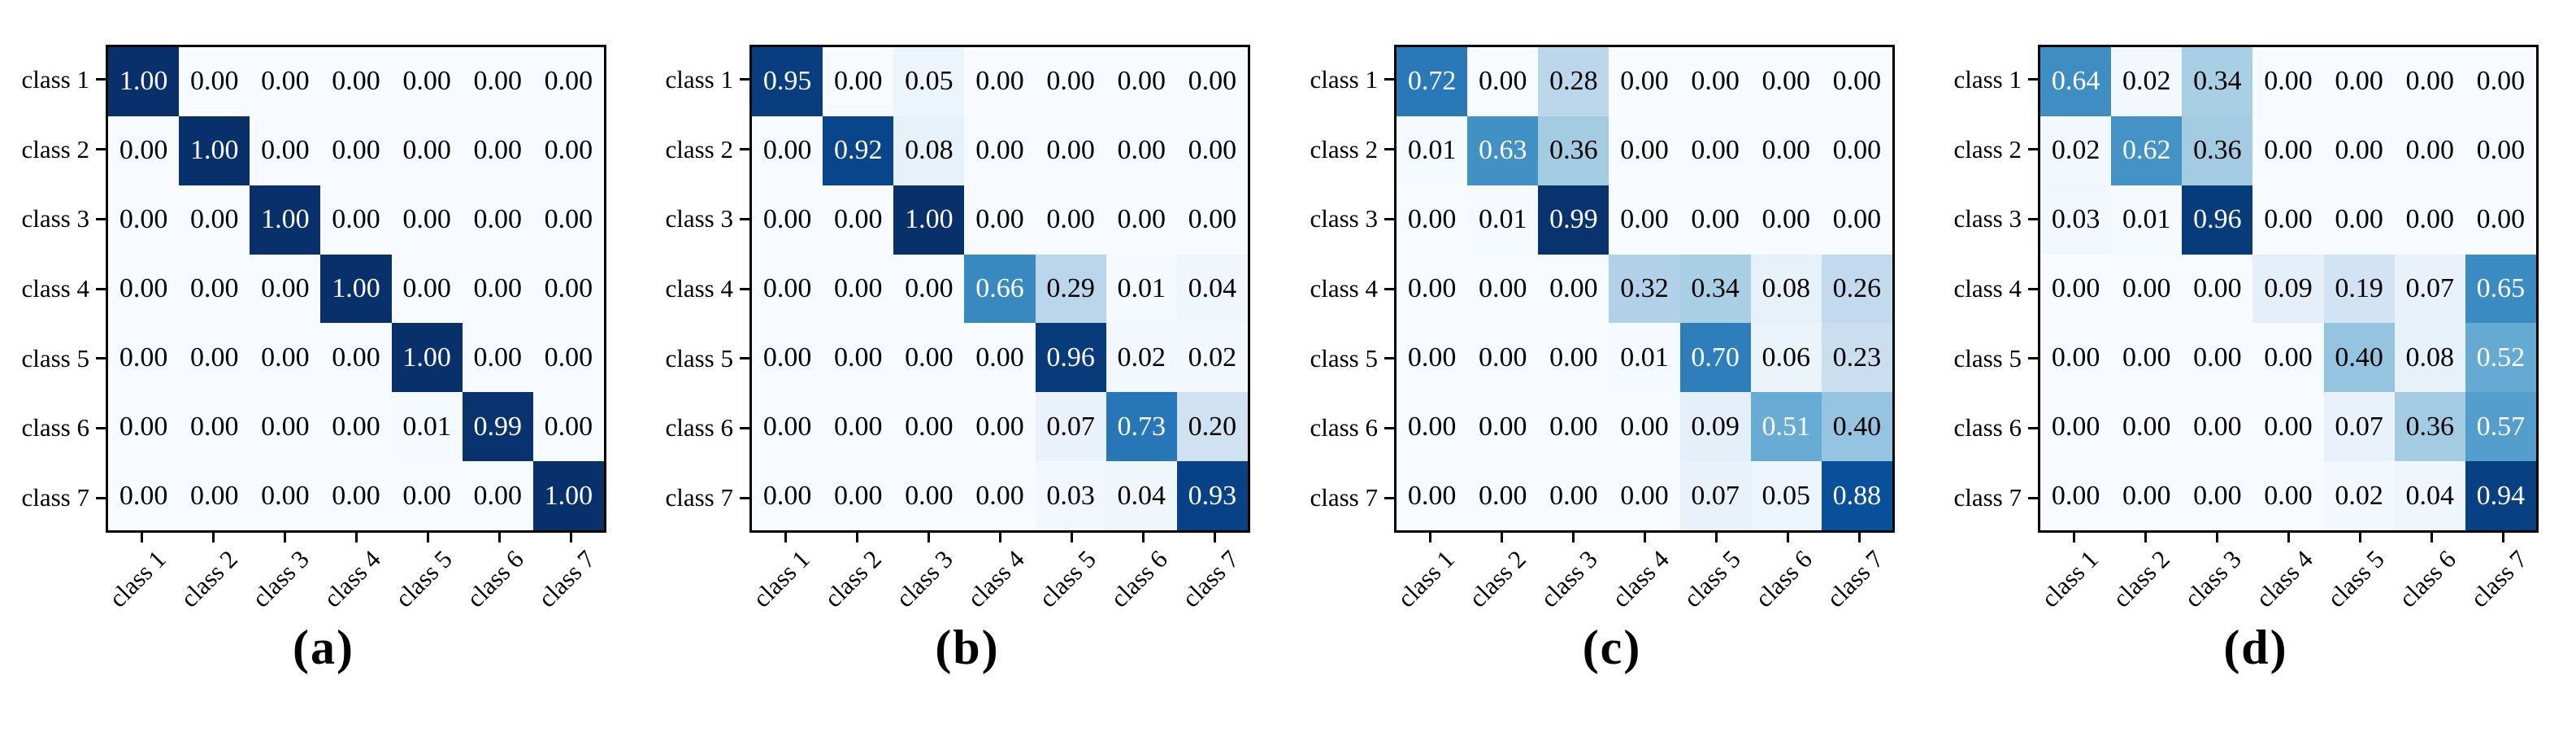 The width and height of the screenshot is (2576, 732). Describe the element at coordinates (1503, 150) in the screenshot. I see `heatmap-cell: 0.63` at that location.